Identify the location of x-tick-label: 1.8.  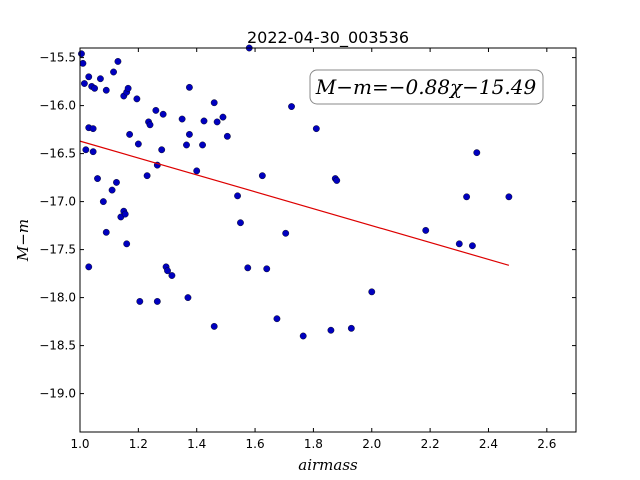
(313, 444).